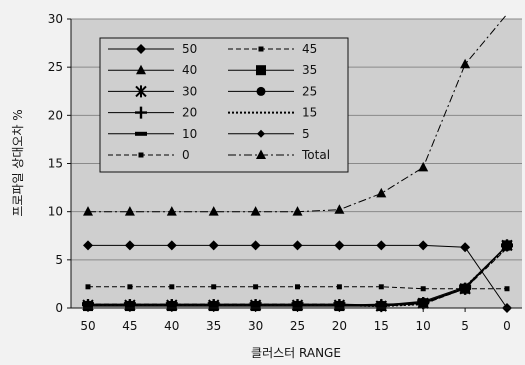 The height and width of the screenshot is (365, 525). I want to click on point-50-35-shape, so click(213, 245).